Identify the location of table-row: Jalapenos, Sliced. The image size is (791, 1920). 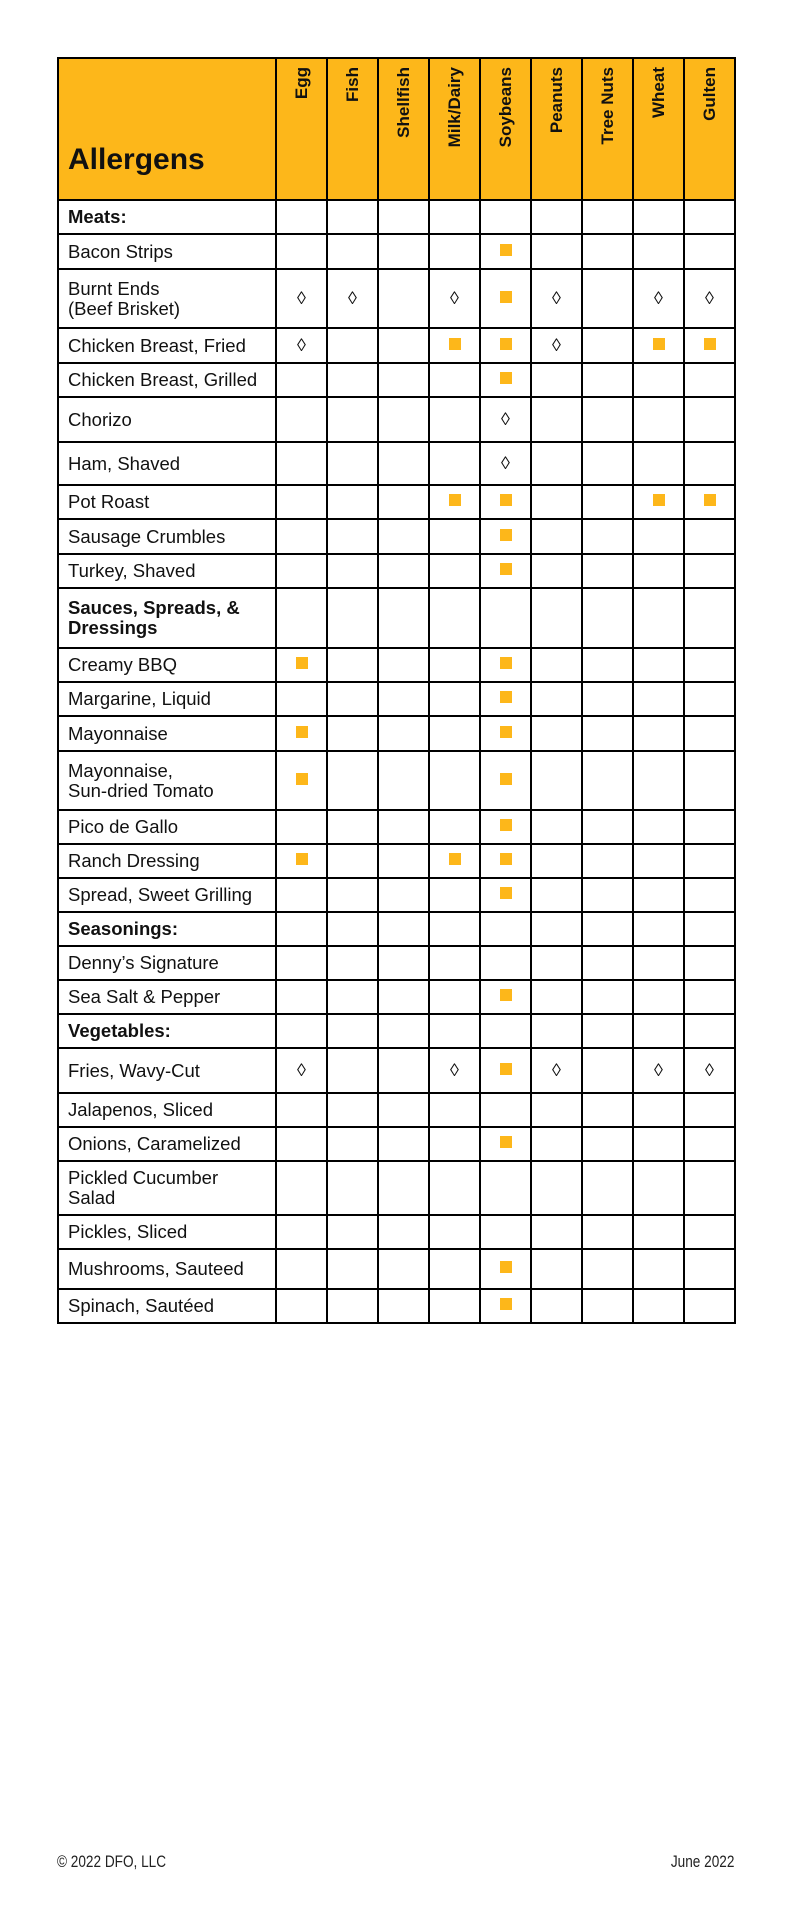
(396, 1110).